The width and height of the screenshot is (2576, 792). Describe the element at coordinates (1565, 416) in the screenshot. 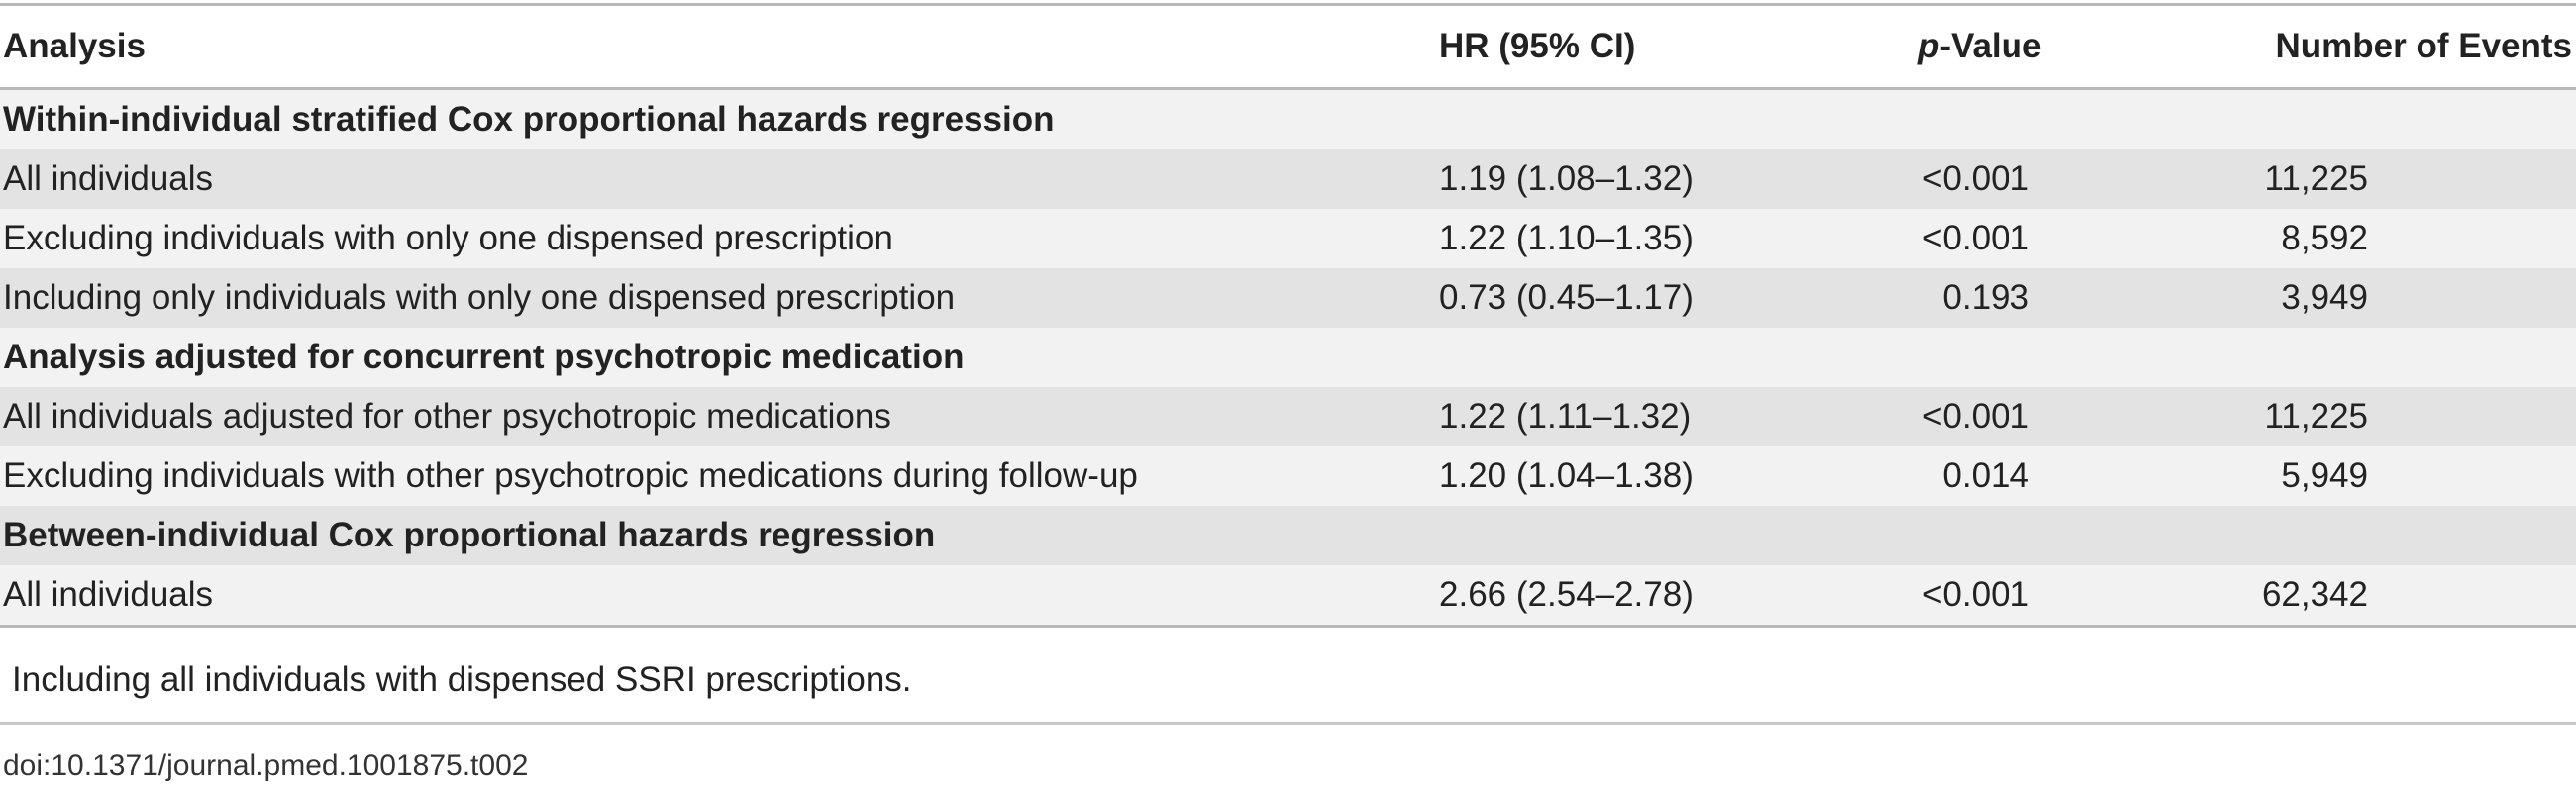

I see `hr-cell: 1.22 (1.11–1.32)` at that location.